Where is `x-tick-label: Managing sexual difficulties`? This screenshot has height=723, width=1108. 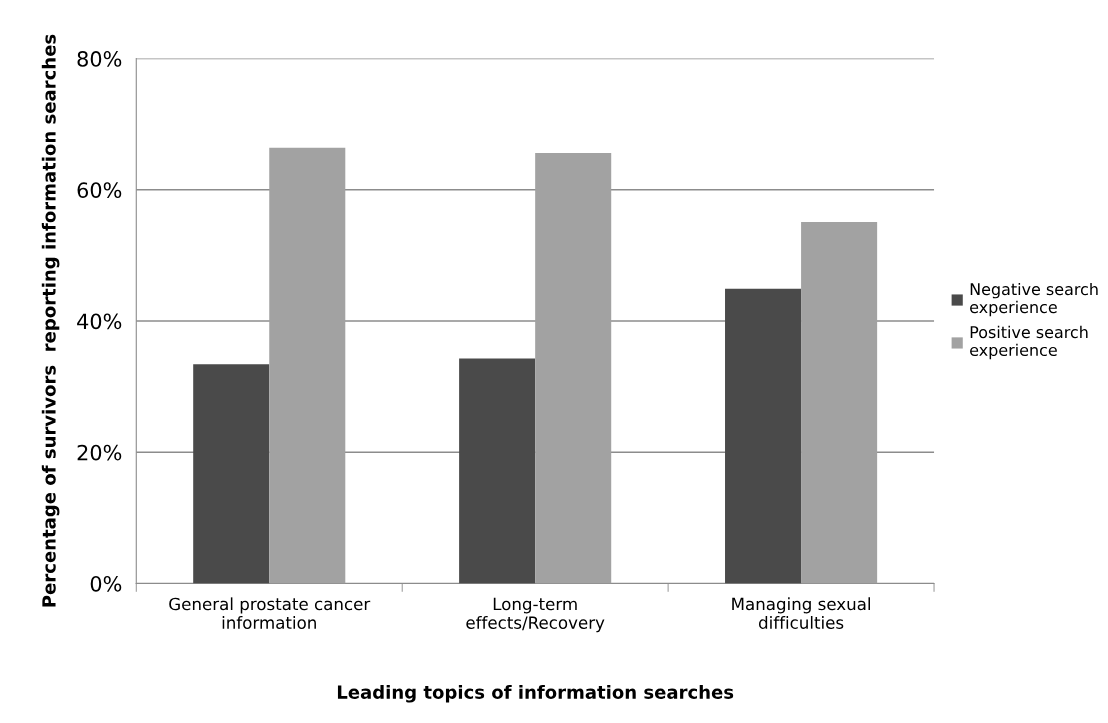 x-tick-label: Managing sexual difficulties is located at coordinates (801, 613).